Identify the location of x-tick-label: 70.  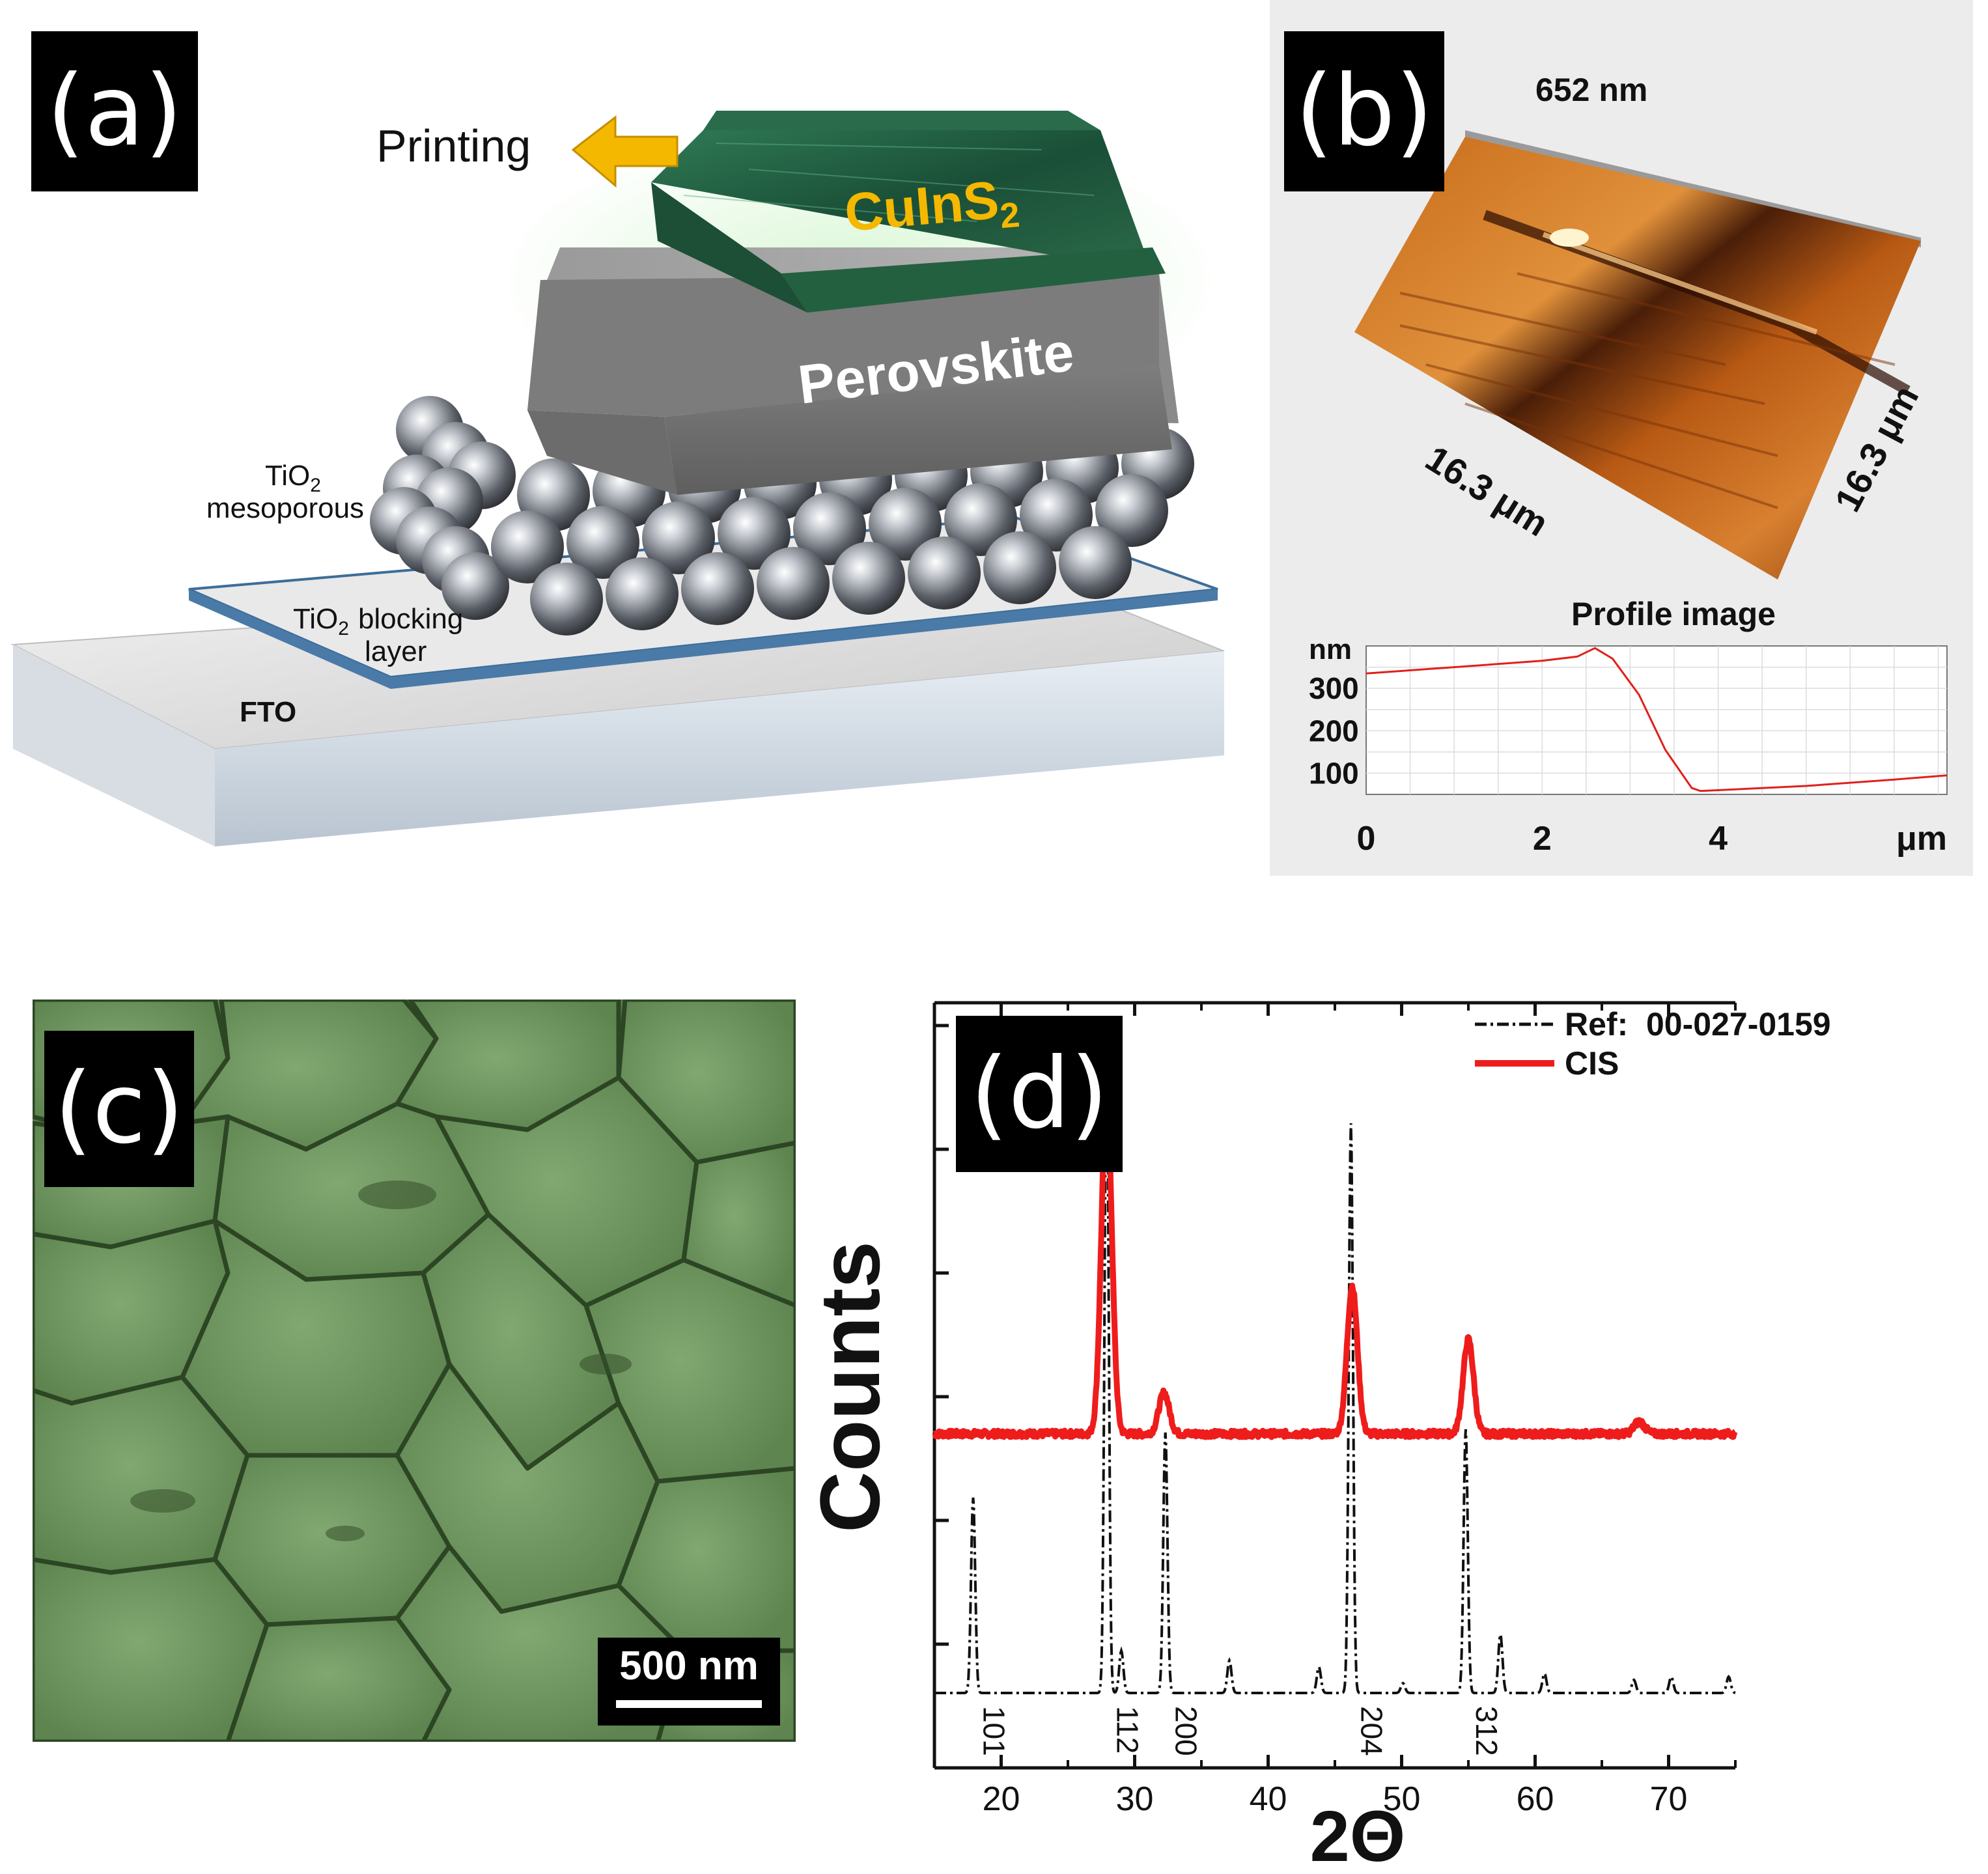
(1669, 1799).